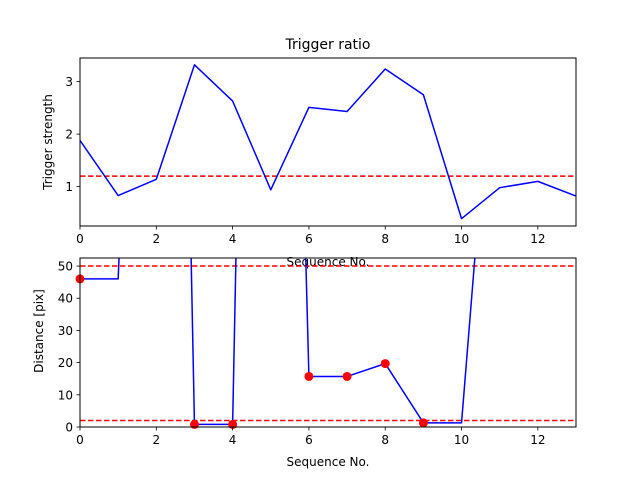 Image resolution: width=640 pixels, height=480 pixels. Describe the element at coordinates (65, 267) in the screenshot. I see `y-tick-label: 50` at that location.